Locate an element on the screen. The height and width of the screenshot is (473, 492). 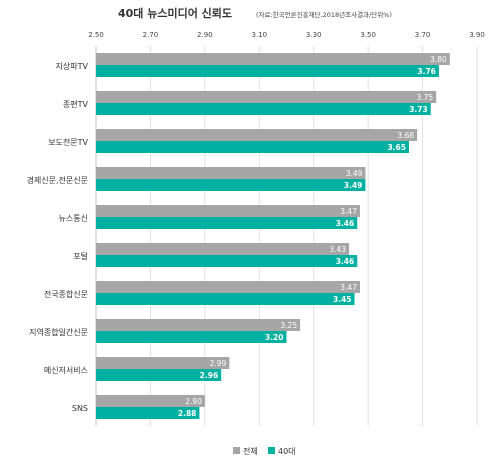
x-tick-label: 3.30 is located at coordinates (314, 35).